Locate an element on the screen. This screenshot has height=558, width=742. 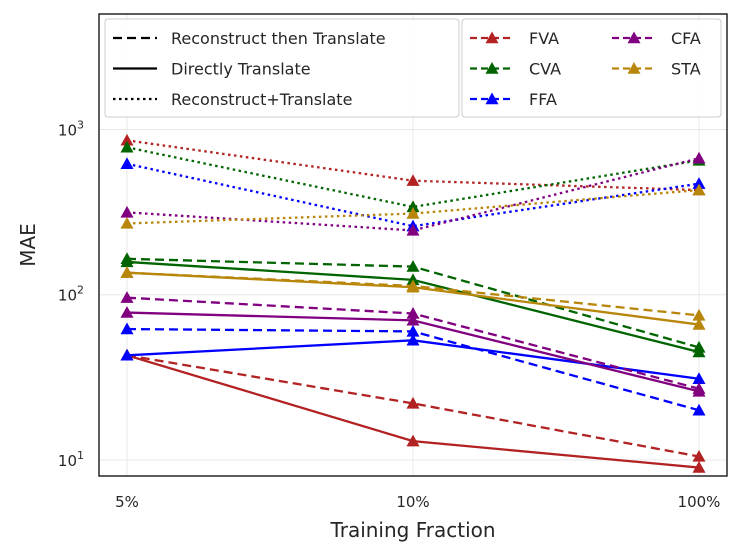
y-tick-labels: 10¹ 10² 10³ is located at coordinates (71, 294).